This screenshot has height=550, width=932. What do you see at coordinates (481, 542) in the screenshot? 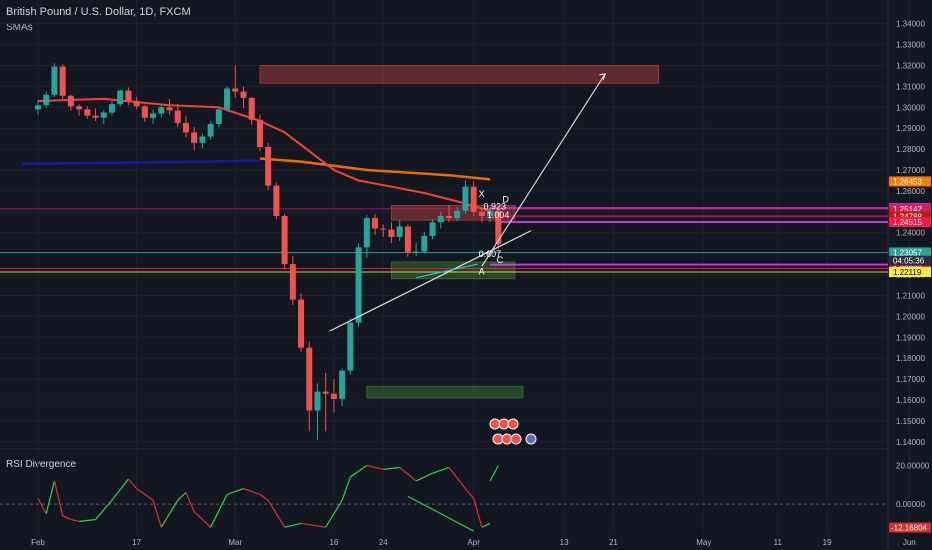
I see `time-axis: Feb17Mar1624Apr1321May1119Jun1523` at bounding box center [481, 542].